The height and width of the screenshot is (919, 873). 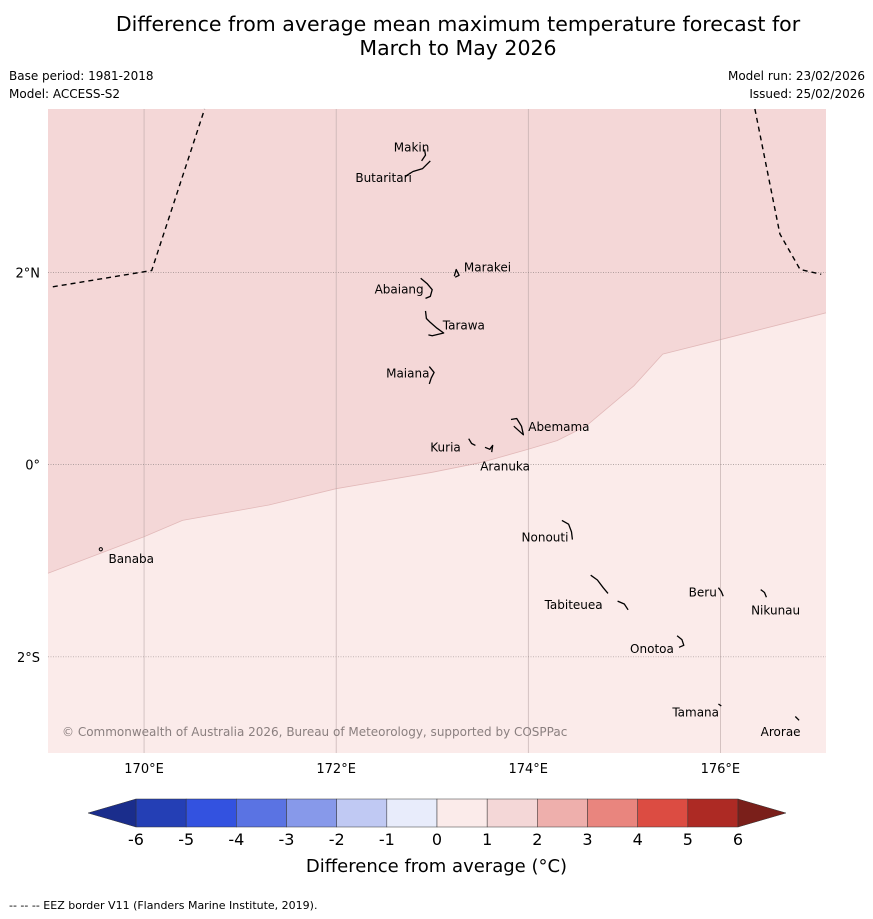 What do you see at coordinates (528, 769) in the screenshot?
I see `lon-tick-label: 174°E` at bounding box center [528, 769].